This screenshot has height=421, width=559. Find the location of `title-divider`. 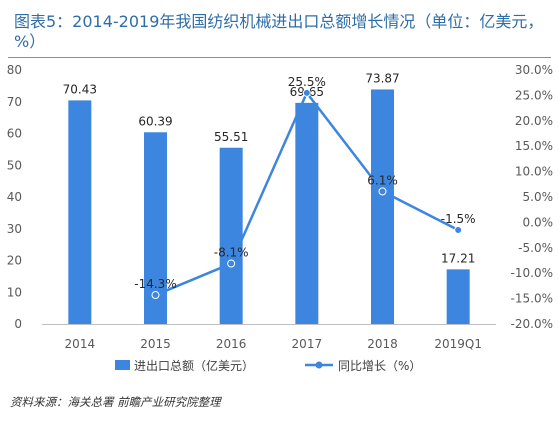

title-divider is located at coordinates (279, 57).